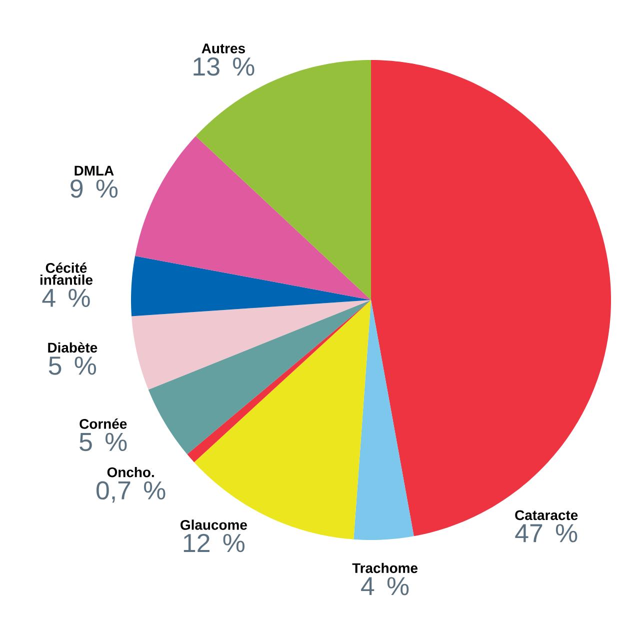 The height and width of the screenshot is (625, 638). What do you see at coordinates (546, 515) in the screenshot?
I see `slice-label: Cataracte` at bounding box center [546, 515].